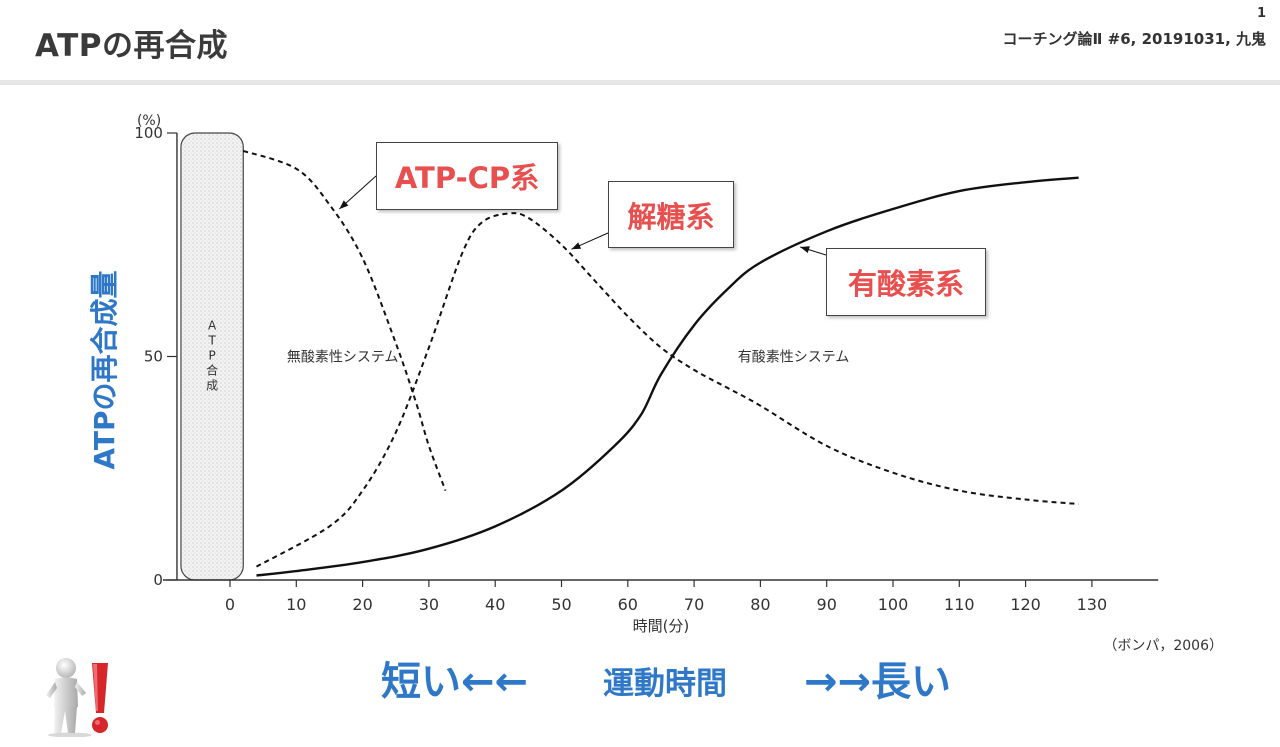 This screenshot has width=1280, height=747. I want to click on atp-band-label-char: T, so click(211, 341).